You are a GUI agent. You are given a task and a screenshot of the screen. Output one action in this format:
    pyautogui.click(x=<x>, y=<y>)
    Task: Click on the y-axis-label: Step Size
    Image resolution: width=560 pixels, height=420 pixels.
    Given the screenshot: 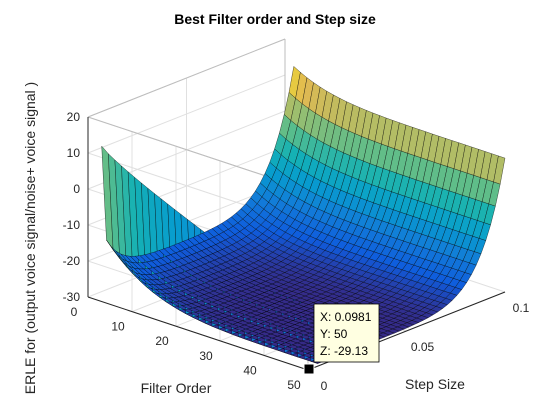 What is the action you would take?
    pyautogui.click(x=435, y=384)
    